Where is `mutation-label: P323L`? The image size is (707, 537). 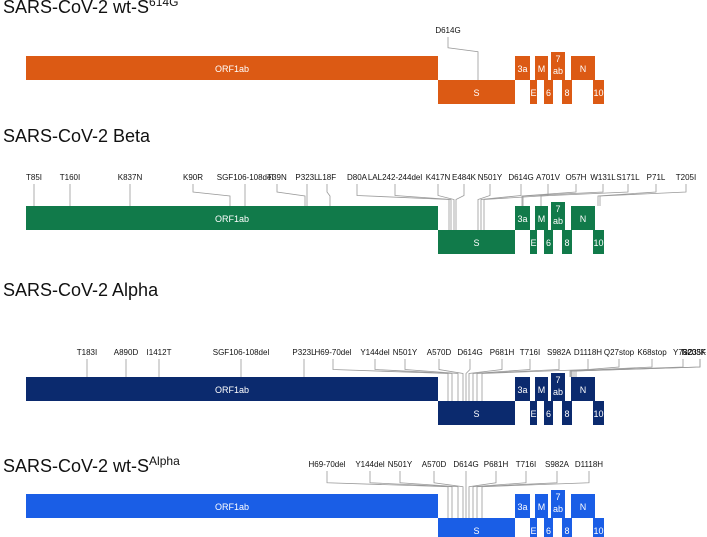
mutation-label: P323L is located at coordinates (304, 352).